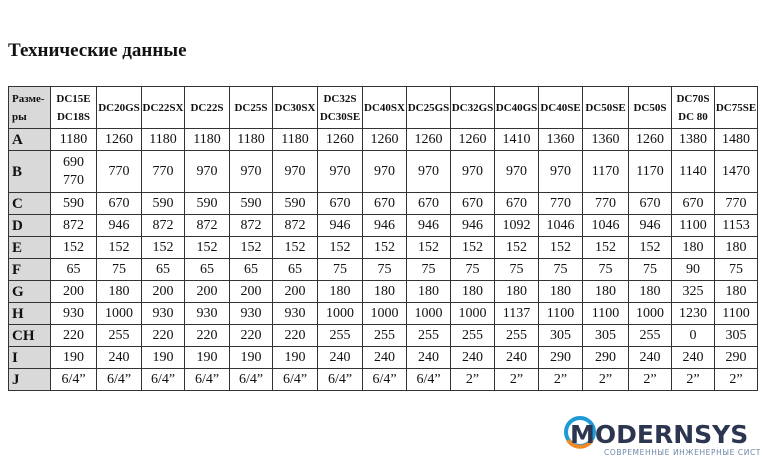 Image resolution: width=764 pixels, height=458 pixels. I want to click on cell-line: DC32GS, so click(472, 107).